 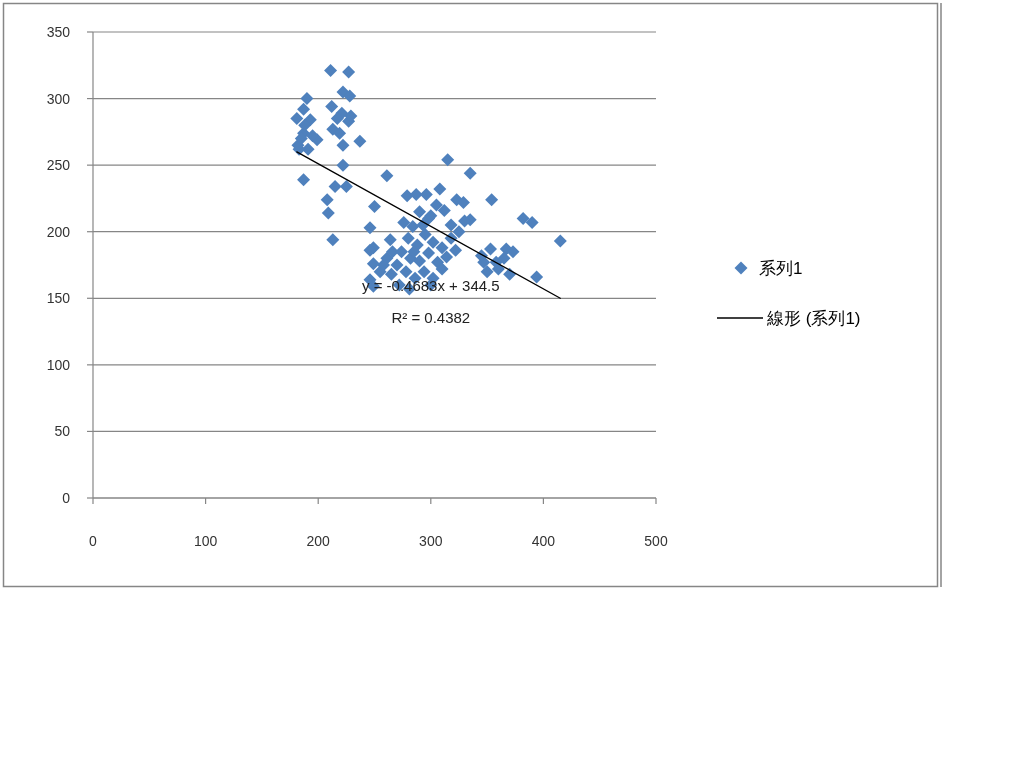 I want to click on legend-label: 系列1, so click(x=781, y=268).